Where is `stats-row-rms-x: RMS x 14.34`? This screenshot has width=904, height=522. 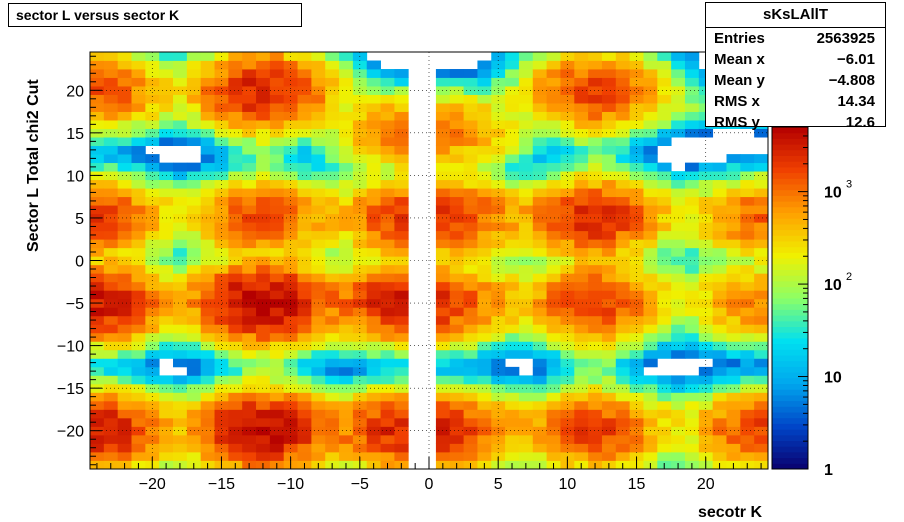 stats-row-rms-x: RMS x 14.34 is located at coordinates (795, 101).